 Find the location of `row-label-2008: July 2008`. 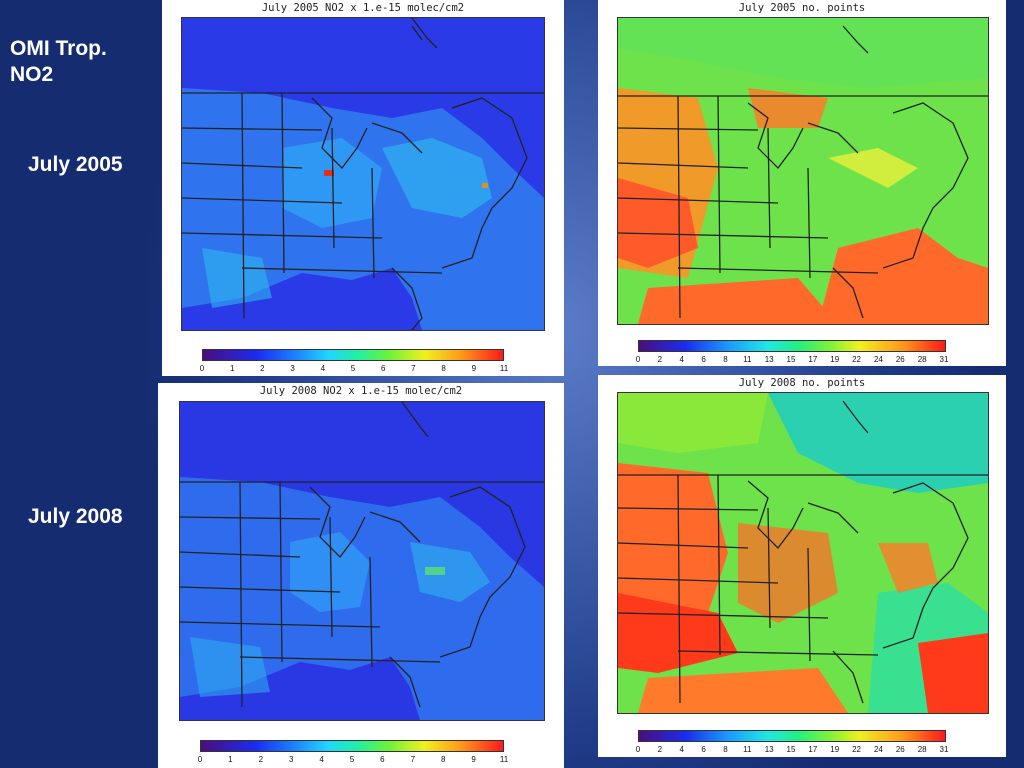

row-label-2008: July 2008 is located at coordinates (75, 516).